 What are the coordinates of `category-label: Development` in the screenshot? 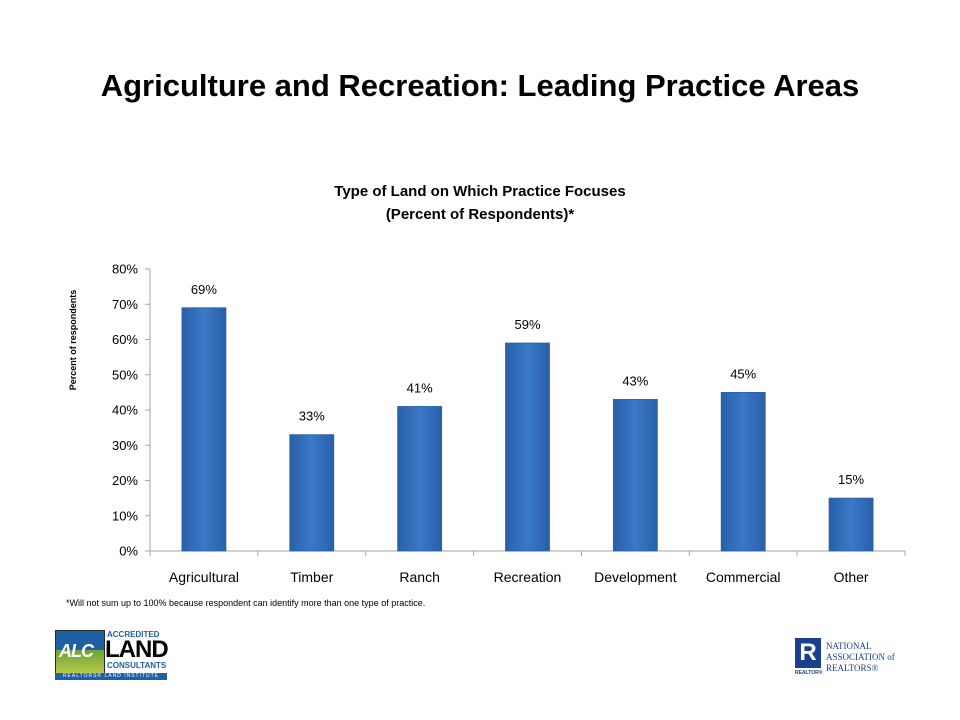 It's located at (635, 577).